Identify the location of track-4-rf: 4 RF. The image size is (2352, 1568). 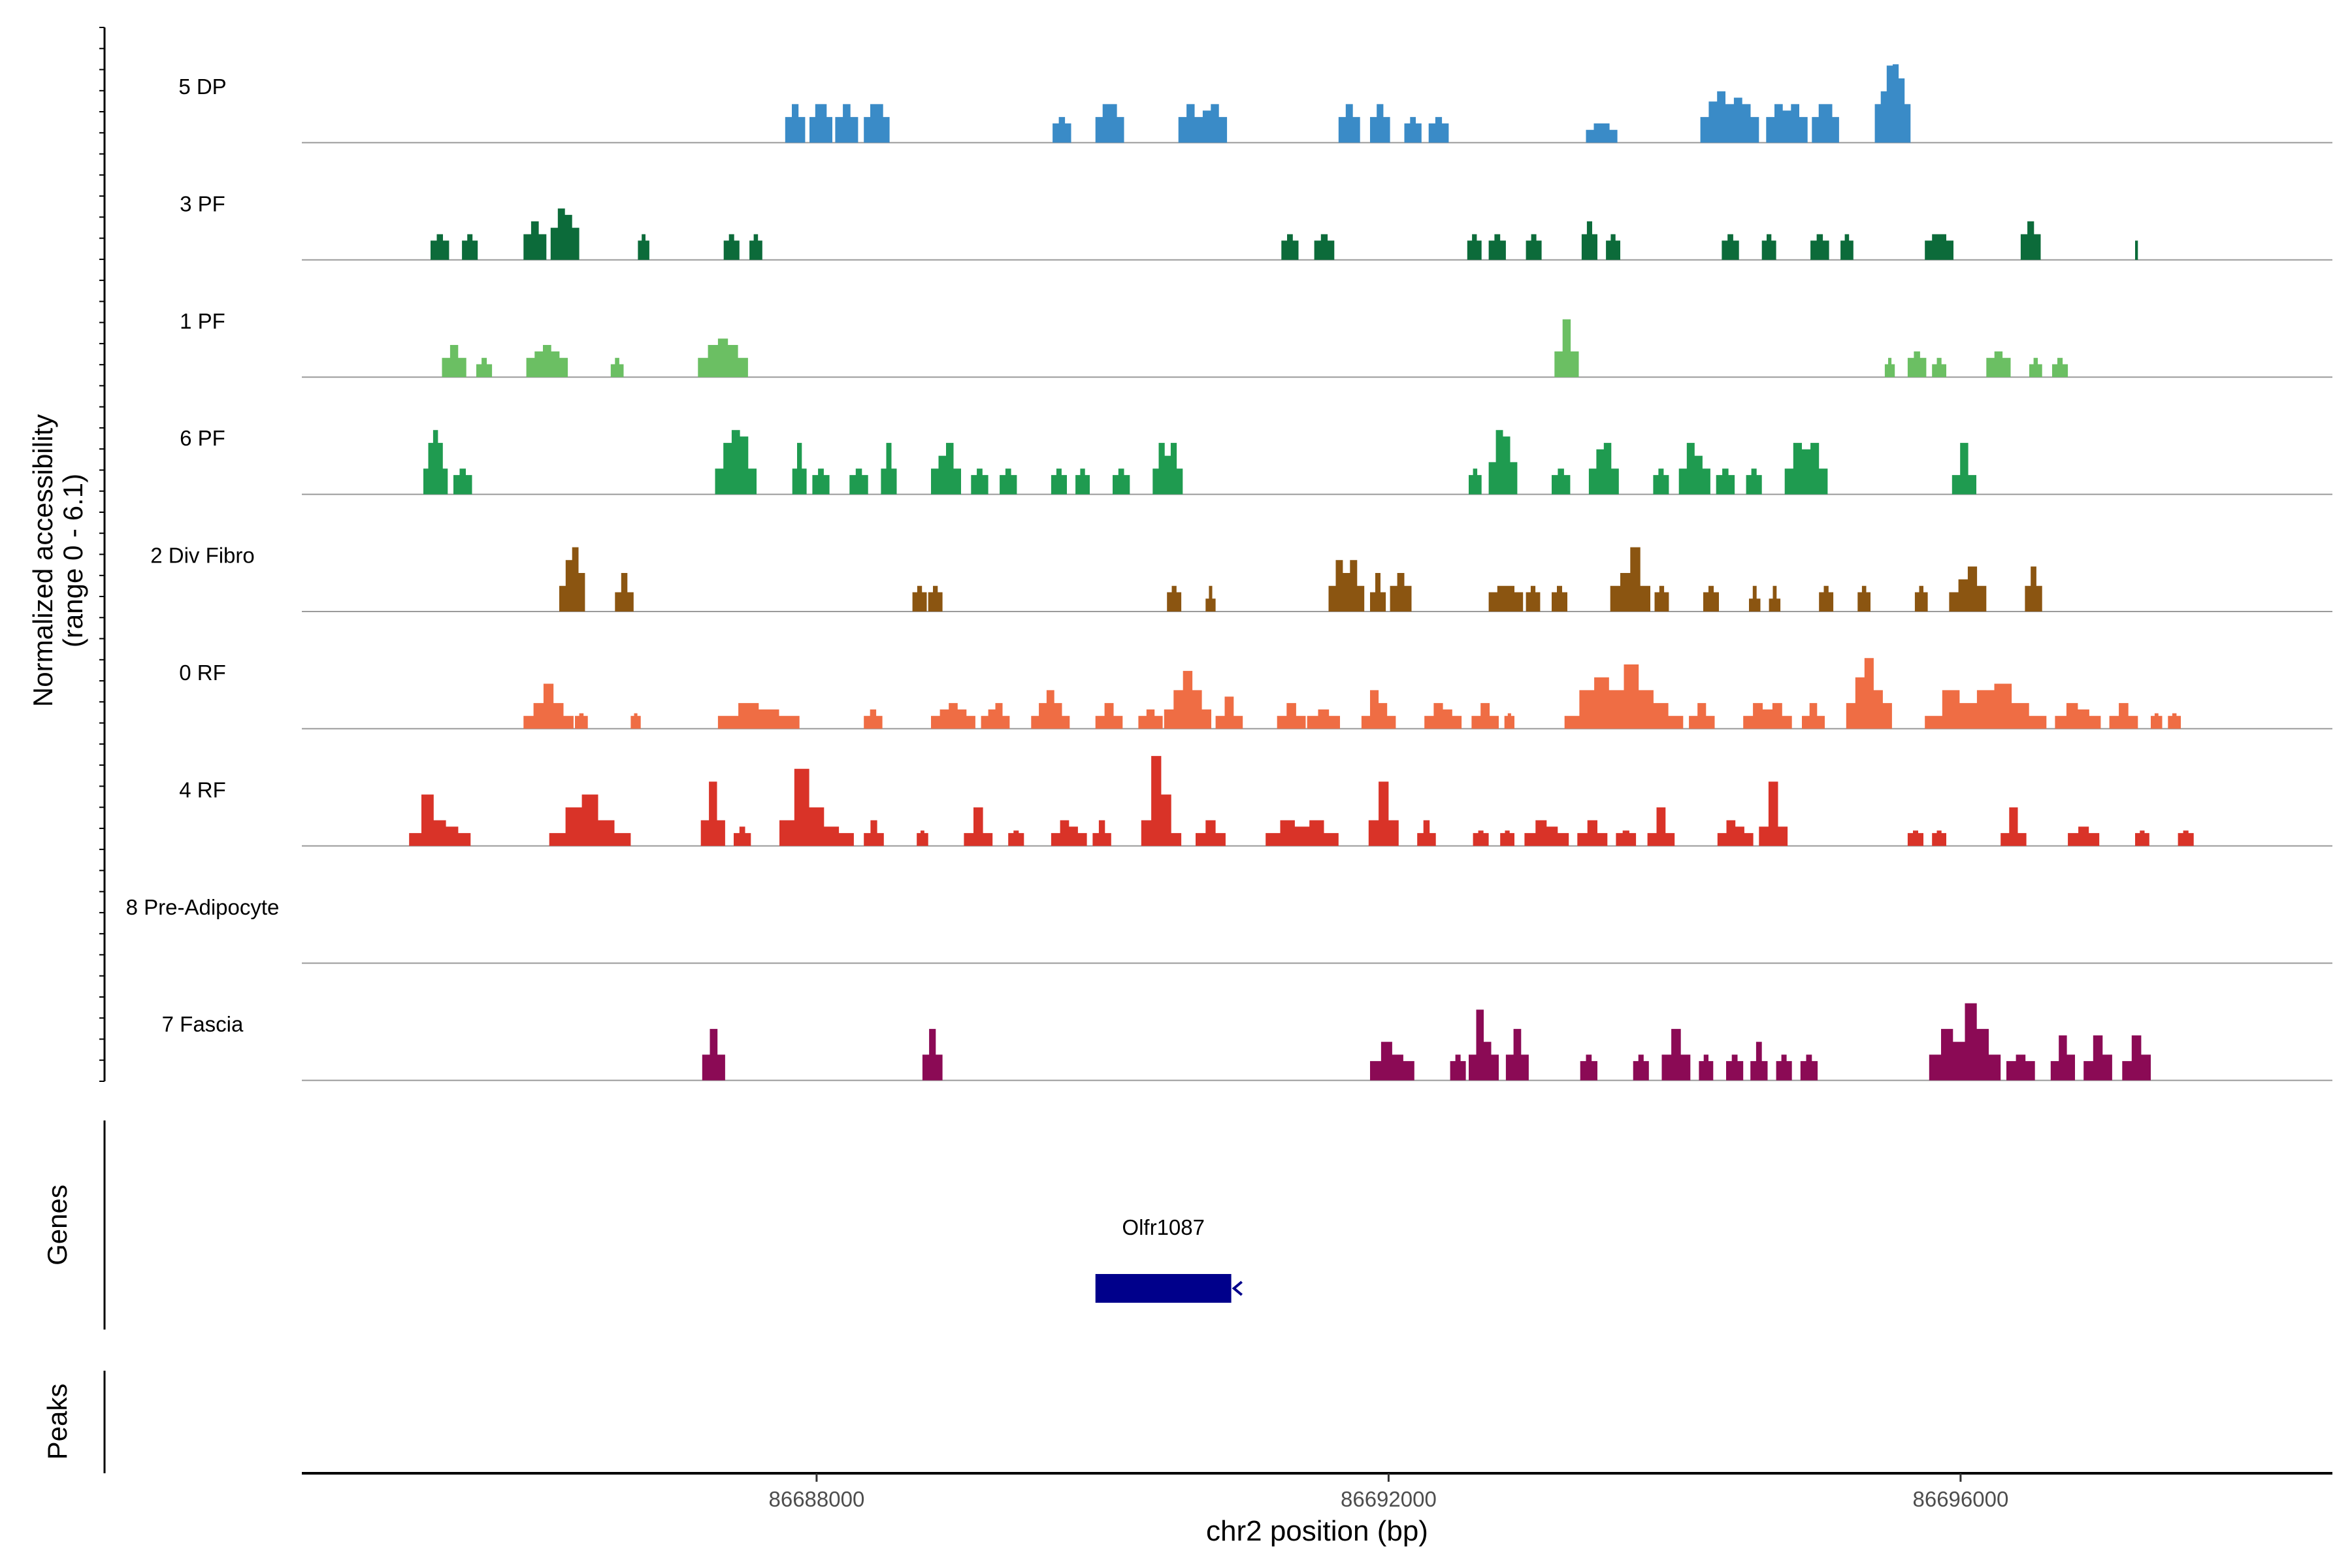
(1255, 801).